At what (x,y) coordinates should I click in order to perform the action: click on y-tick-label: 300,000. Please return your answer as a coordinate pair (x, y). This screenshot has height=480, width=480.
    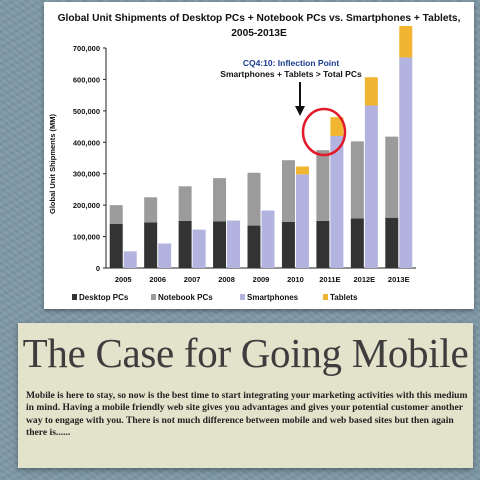
    Looking at the image, I should click on (86, 174).